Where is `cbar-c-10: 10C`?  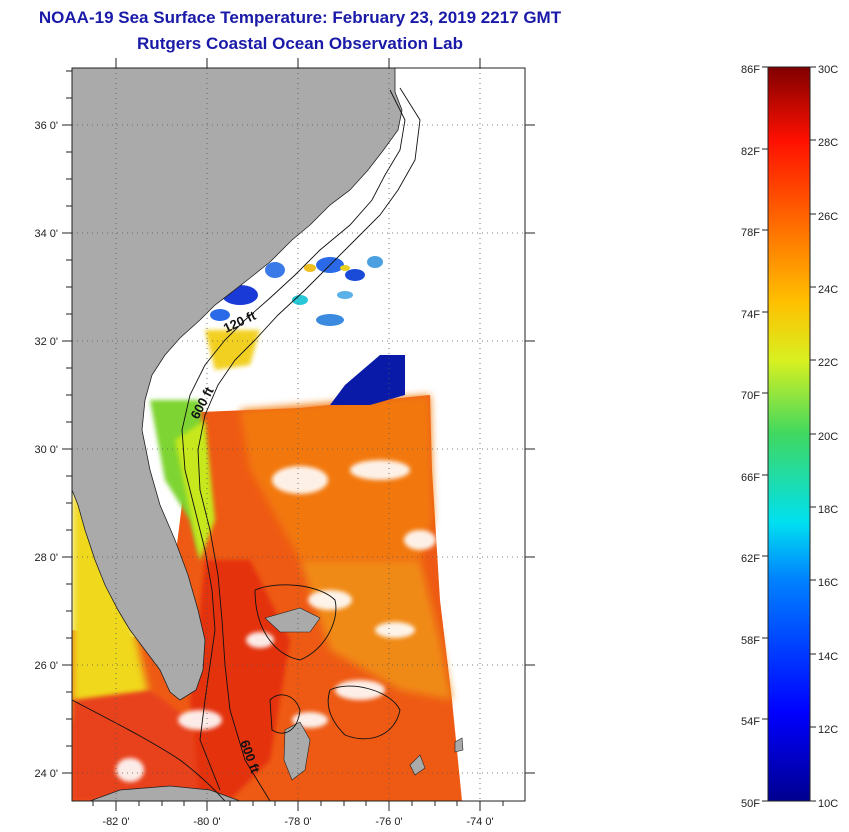
cbar-c-10: 10C is located at coordinates (828, 804).